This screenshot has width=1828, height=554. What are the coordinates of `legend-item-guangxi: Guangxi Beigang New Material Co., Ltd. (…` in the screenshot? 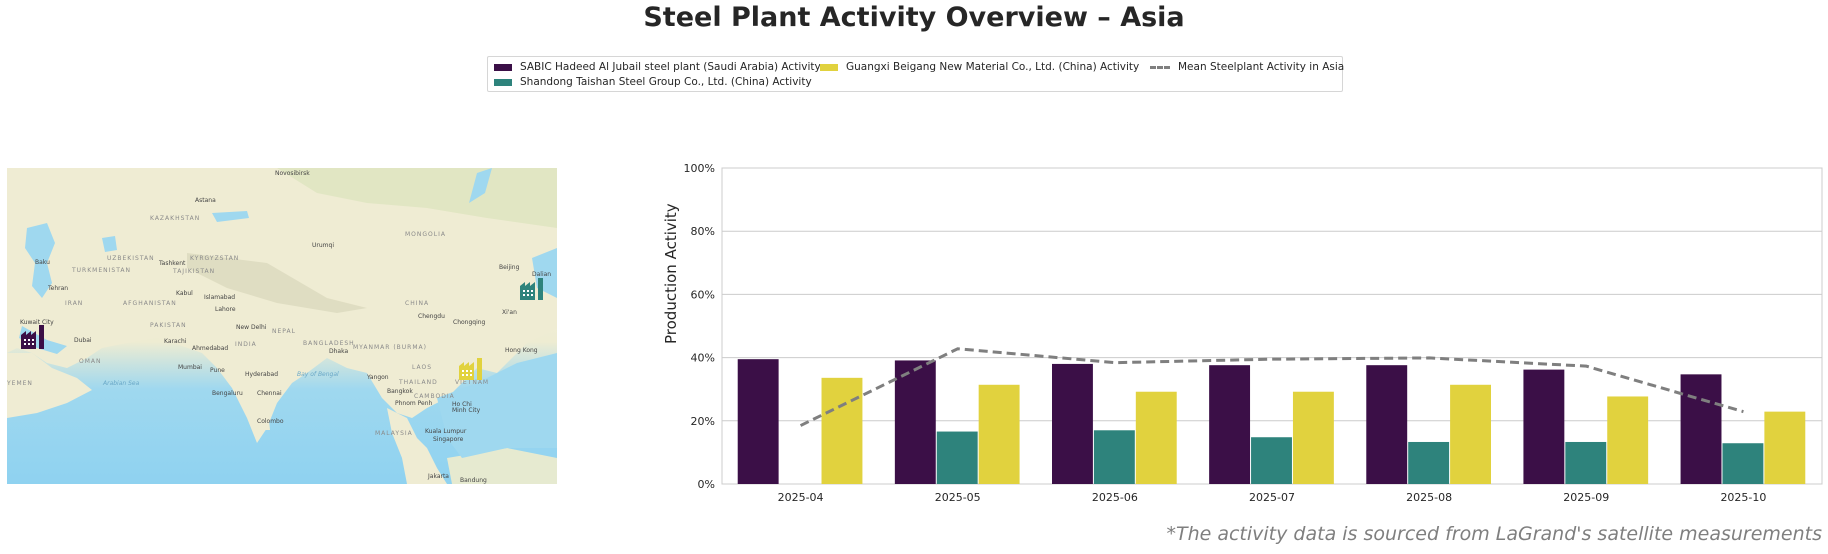 It's located at (979, 67).